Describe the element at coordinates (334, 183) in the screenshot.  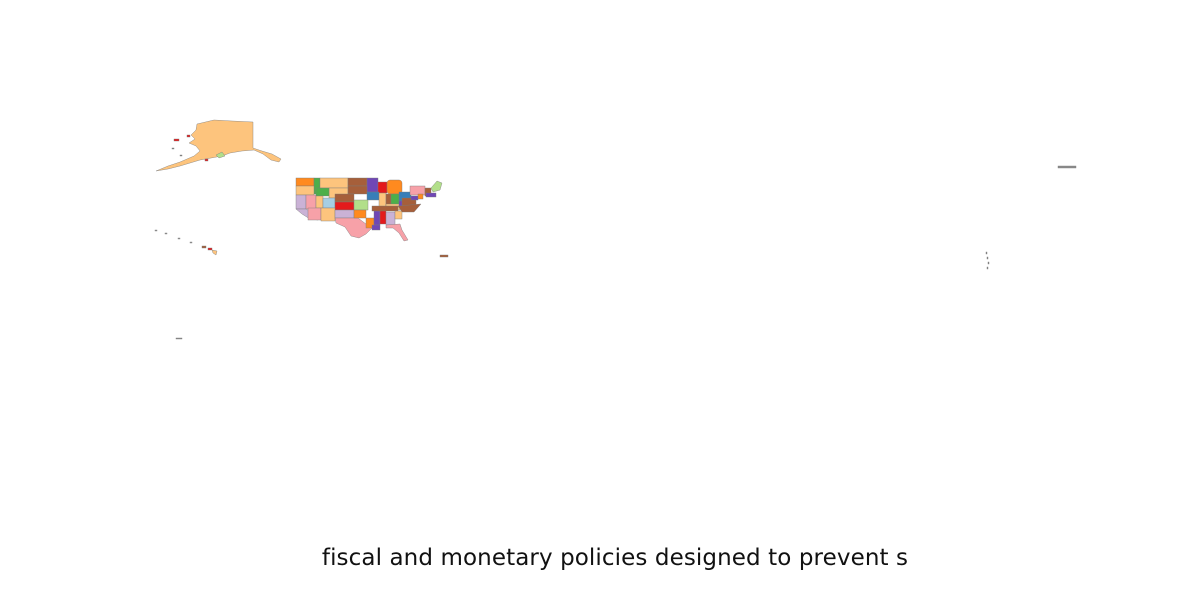
I see `state-mt` at that location.